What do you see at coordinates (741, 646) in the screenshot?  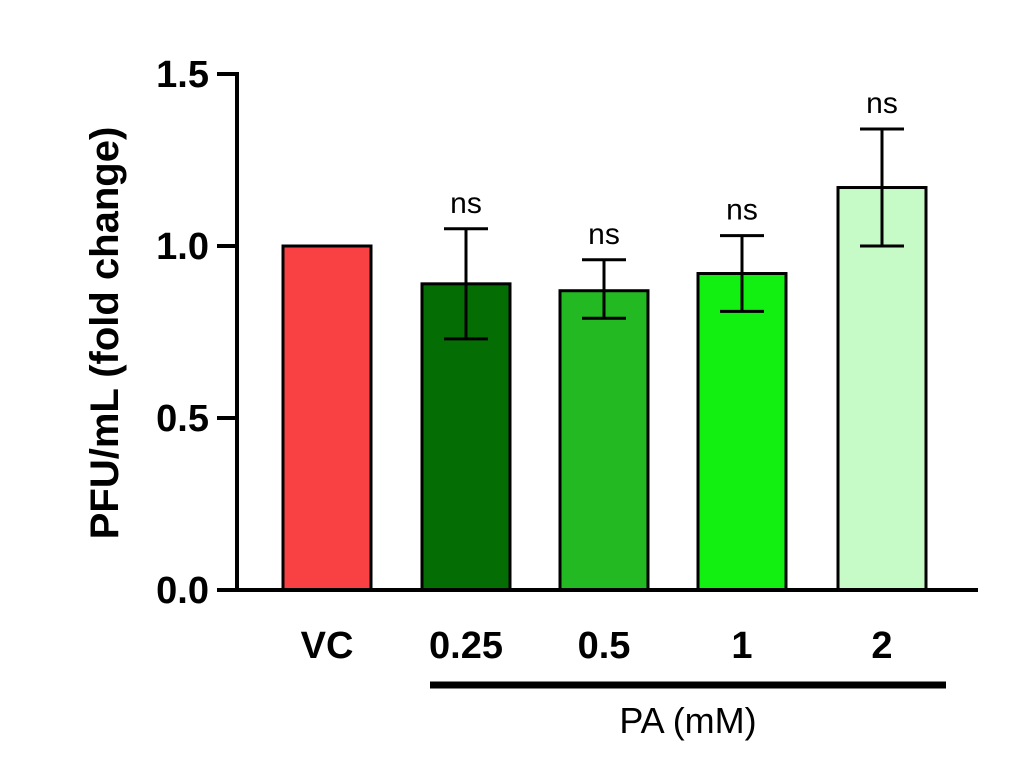 I see `x-tick-label-1: 1` at bounding box center [741, 646].